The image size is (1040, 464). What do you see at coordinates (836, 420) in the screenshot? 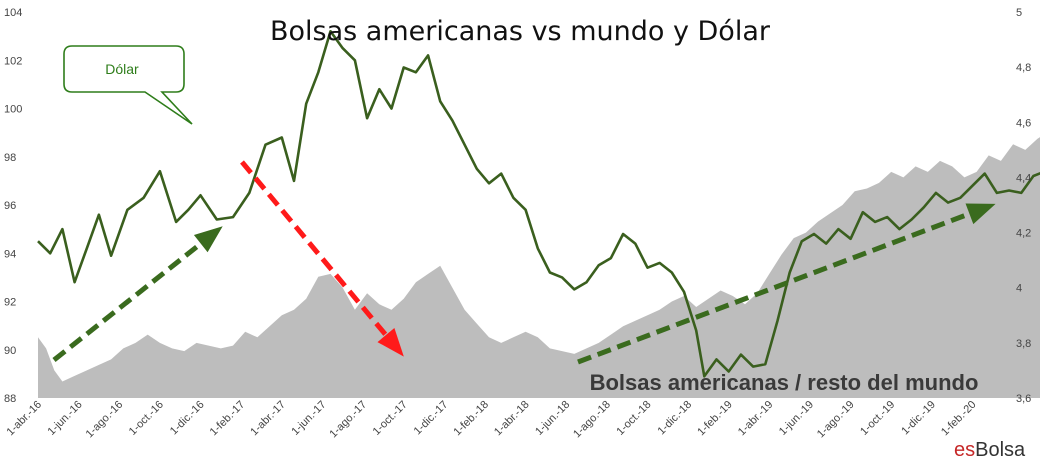
I see `x-tick-label: 1-ago.-19` at bounding box center [836, 420].